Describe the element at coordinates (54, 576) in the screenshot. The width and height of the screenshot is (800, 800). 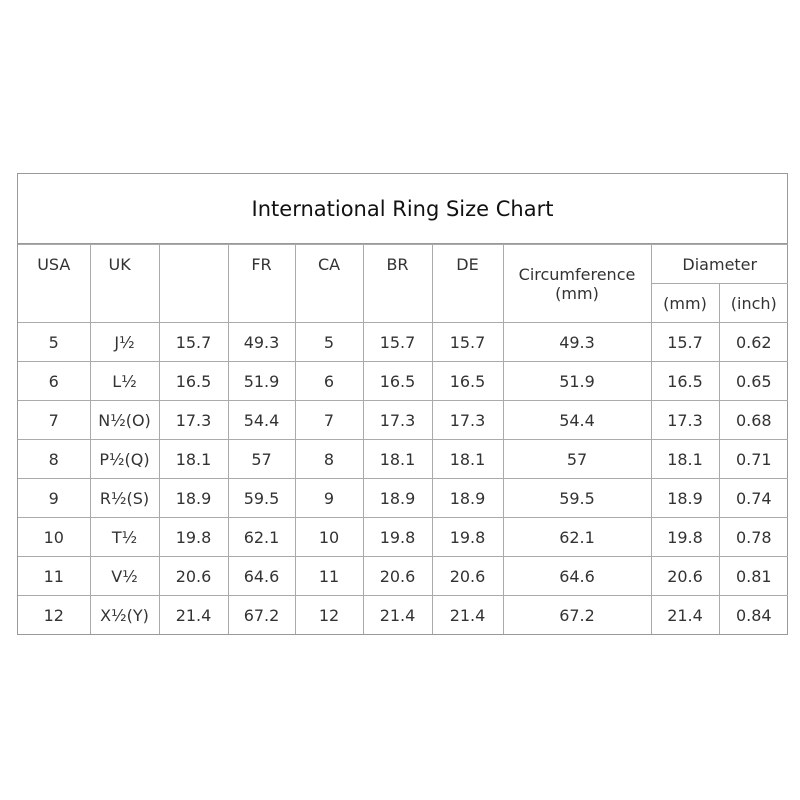
I see `cell-usa: 11` at that location.